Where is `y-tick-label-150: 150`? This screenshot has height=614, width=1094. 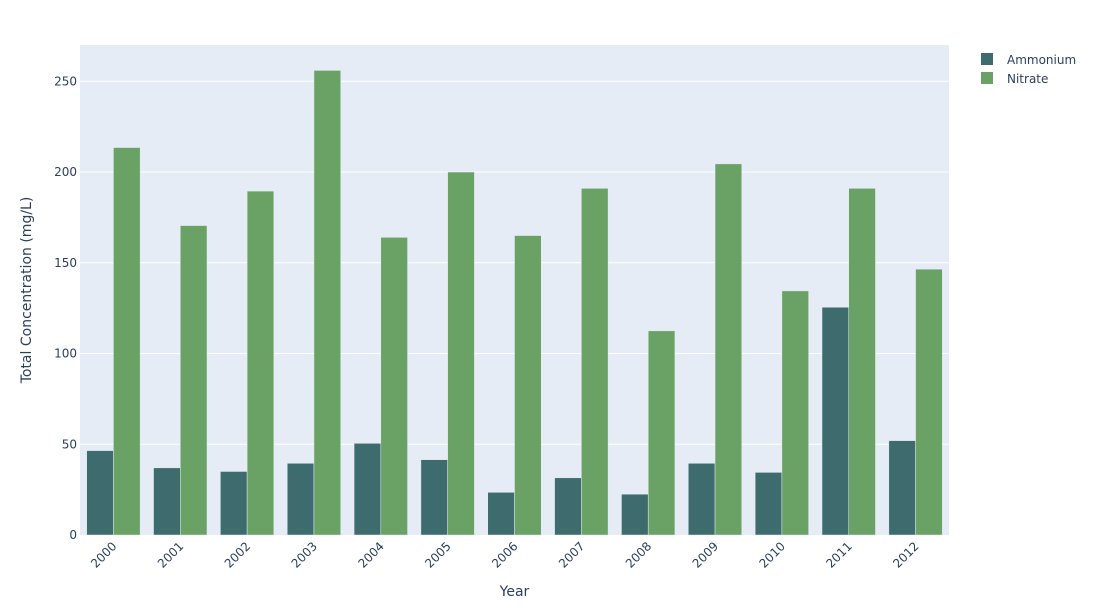
y-tick-label-150: 150 is located at coordinates (65, 263).